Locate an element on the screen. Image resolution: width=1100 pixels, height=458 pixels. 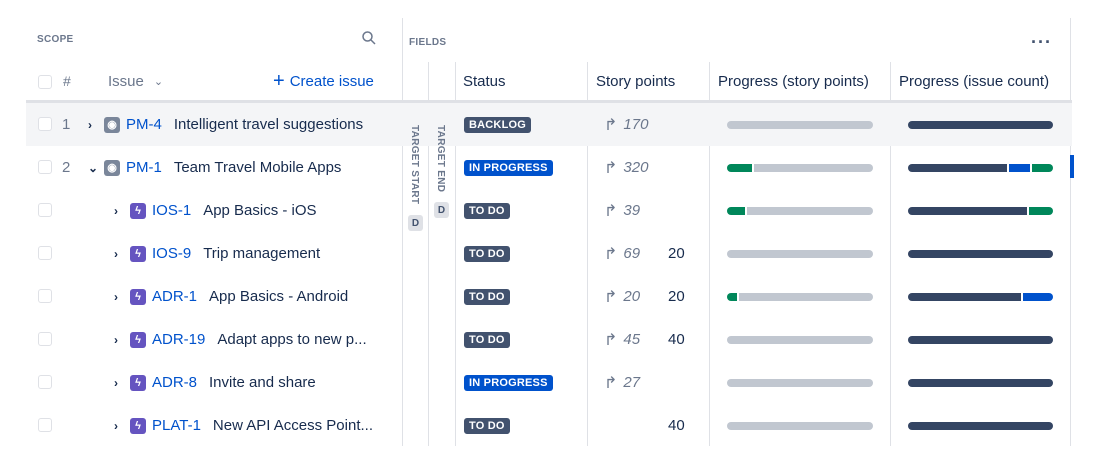
issue-key-link: PLAT-1 is located at coordinates (176, 425).